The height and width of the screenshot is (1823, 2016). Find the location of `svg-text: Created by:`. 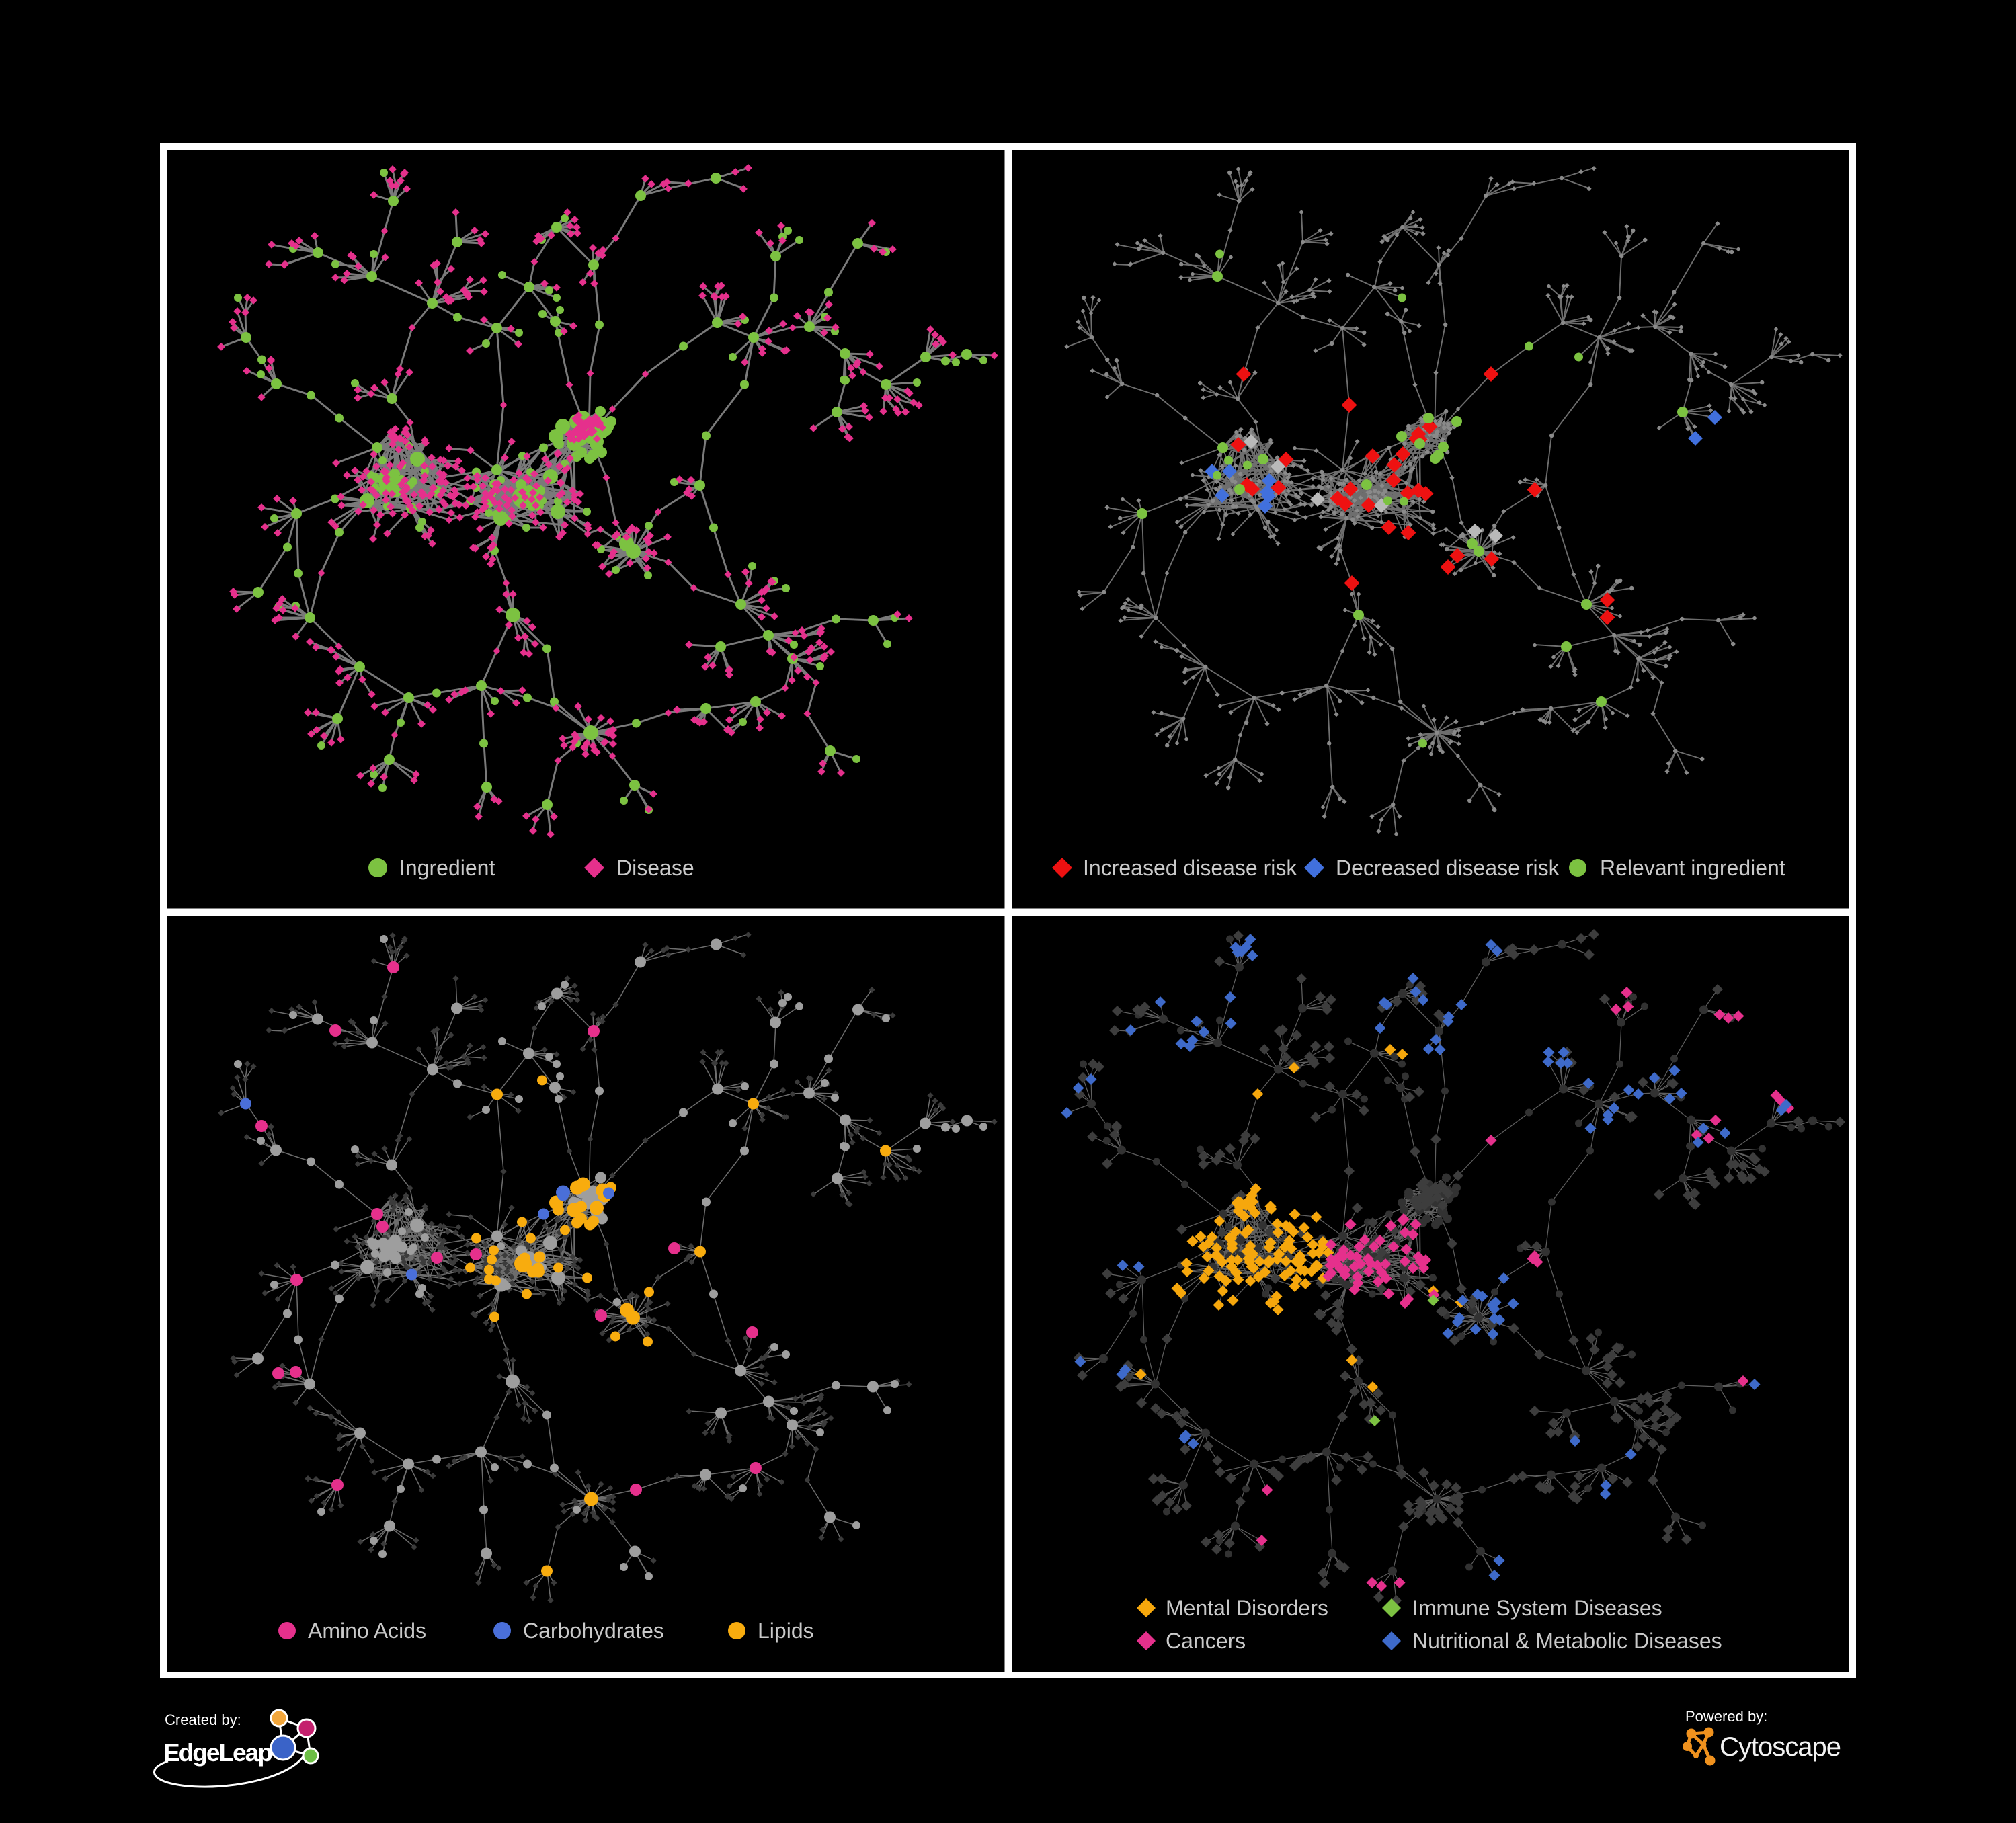

svg-text: Created by: is located at coordinates (203, 1719).